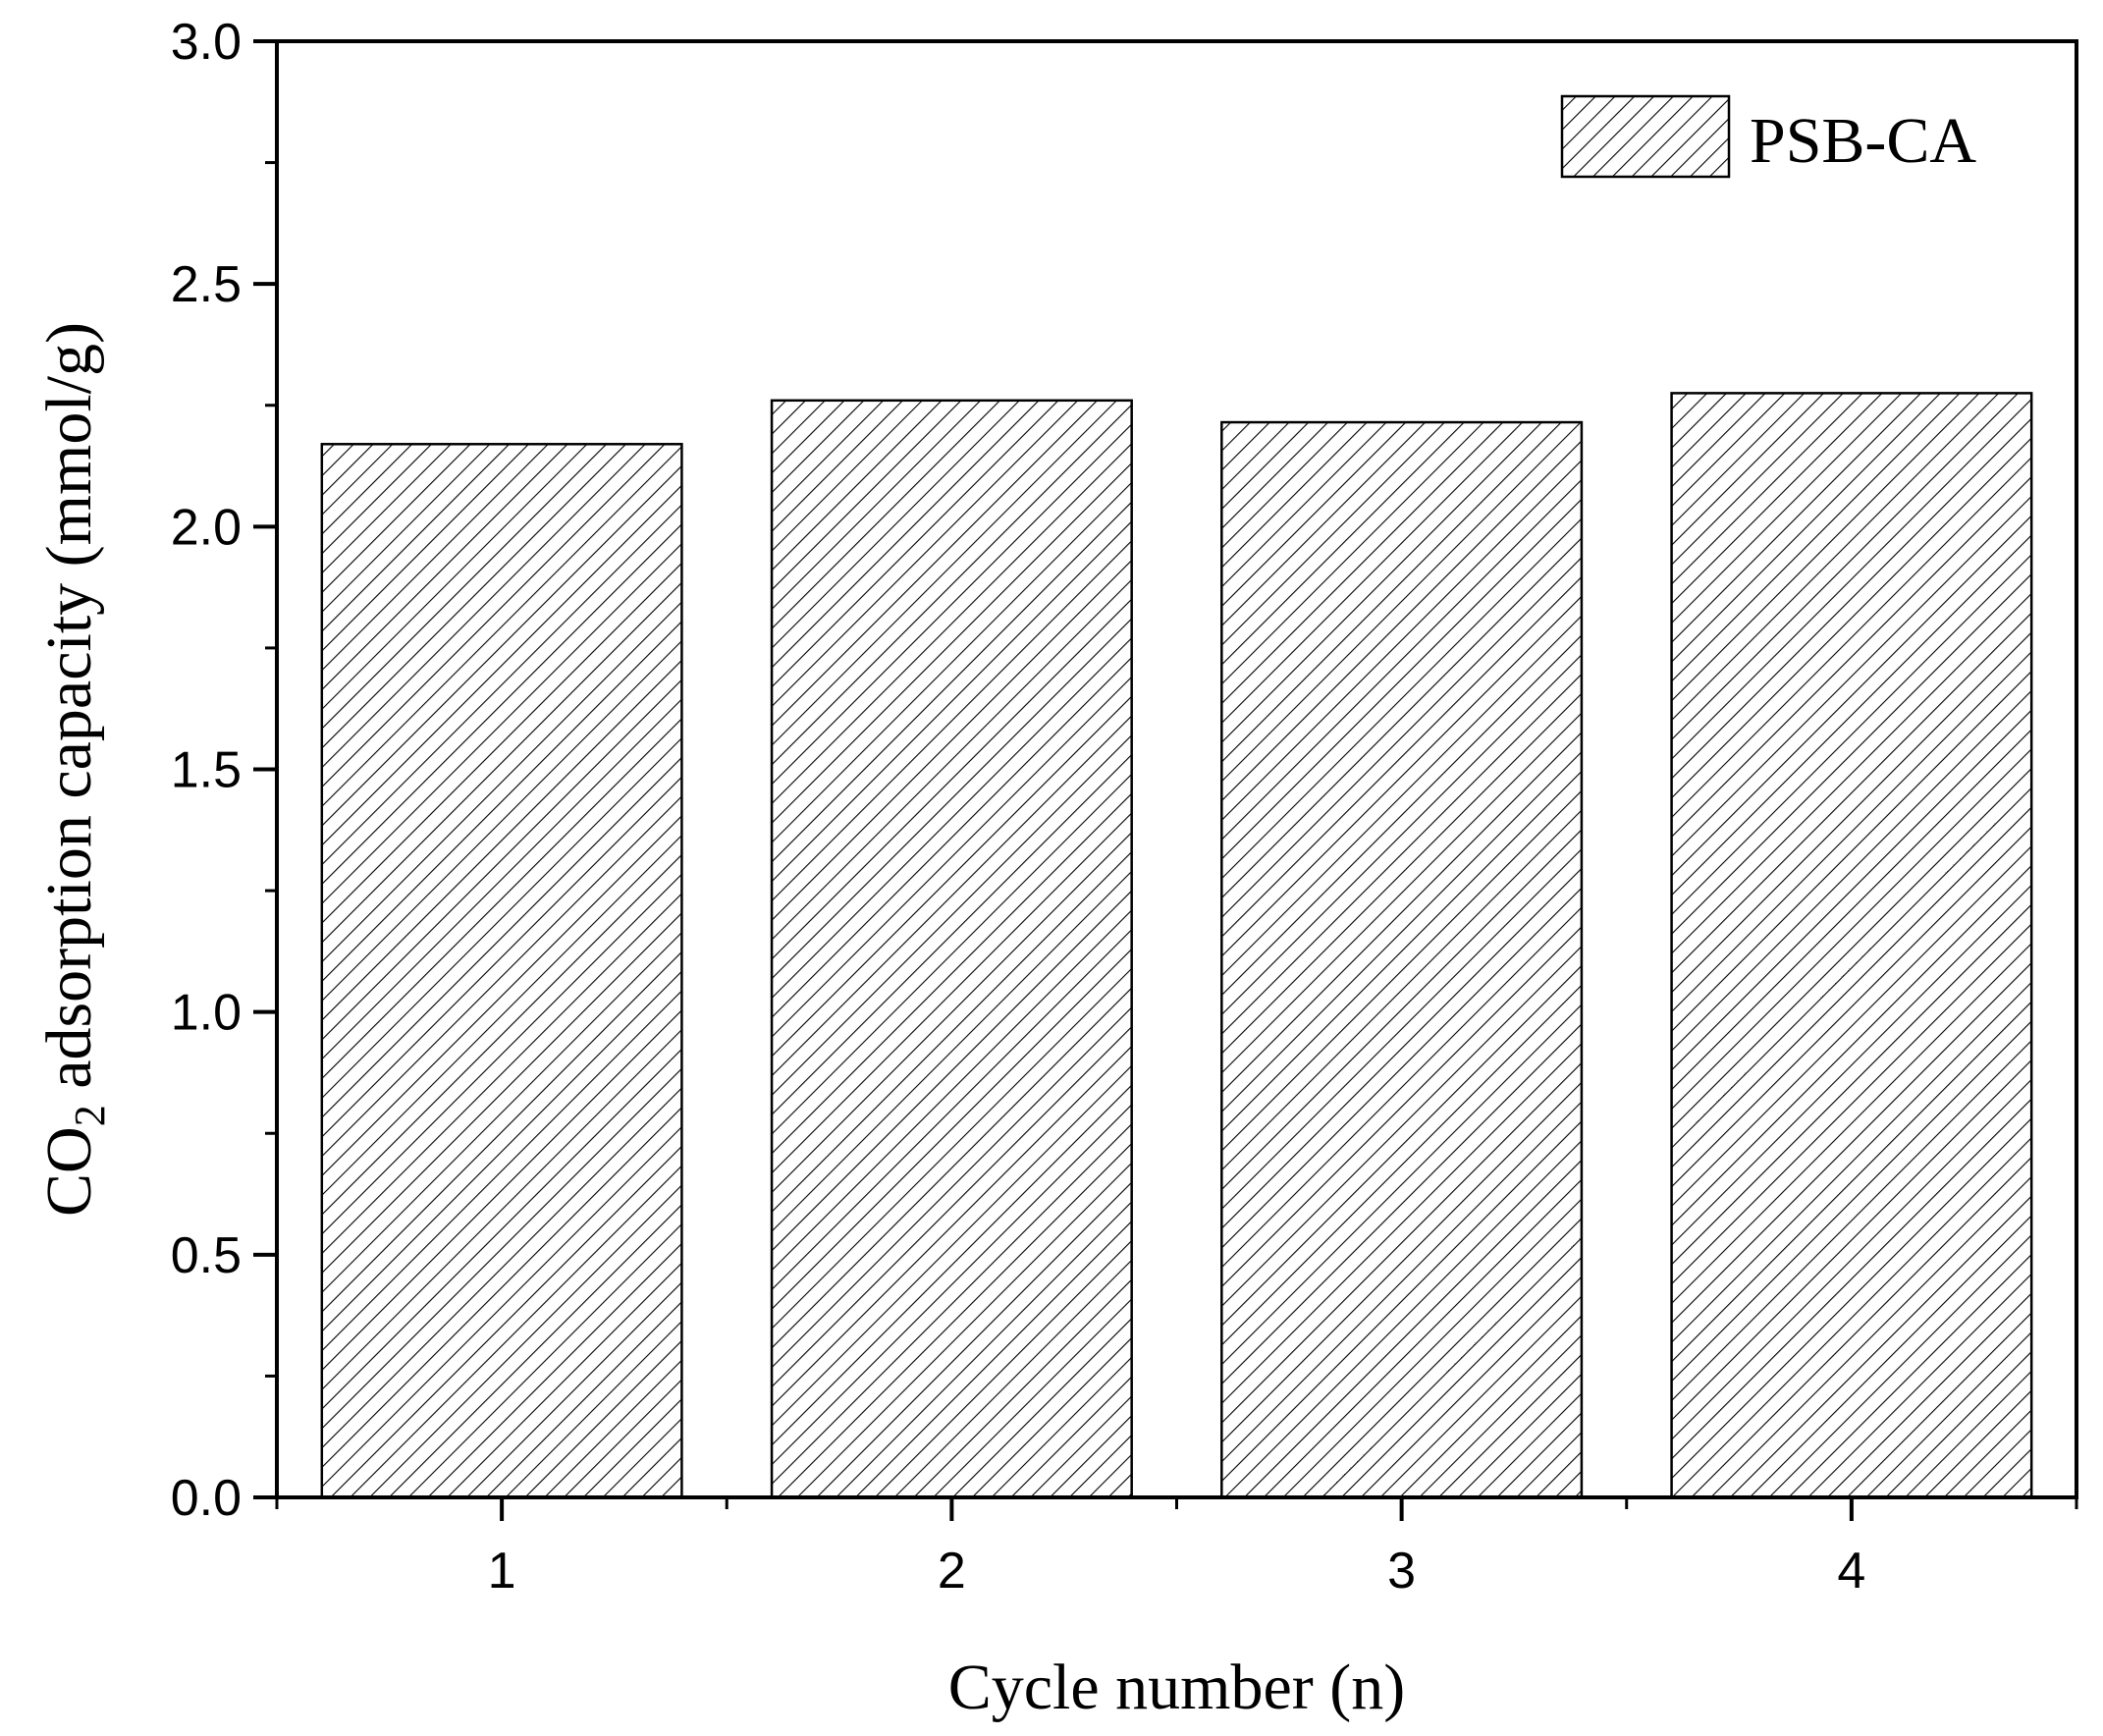  Describe the element at coordinates (206, 527) in the screenshot. I see `y-tick-label: 2.0` at that location.